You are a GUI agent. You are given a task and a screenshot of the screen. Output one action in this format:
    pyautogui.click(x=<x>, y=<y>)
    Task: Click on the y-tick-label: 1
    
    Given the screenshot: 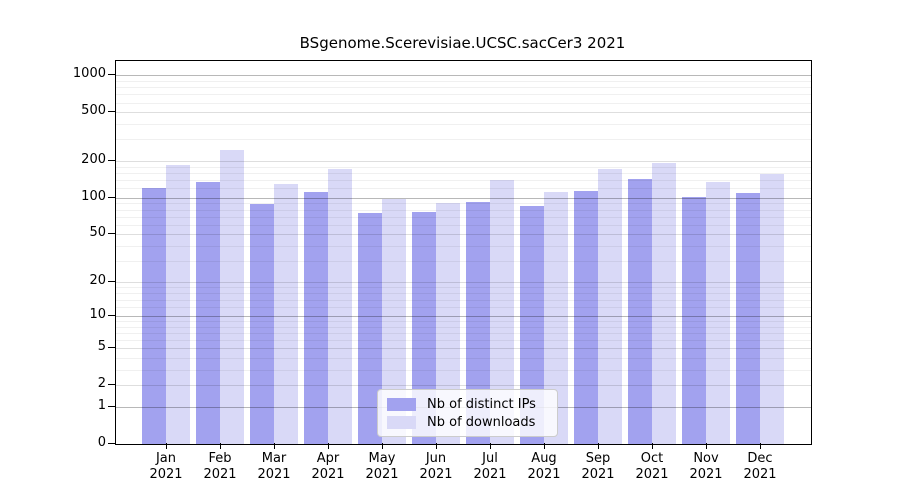 What is the action you would take?
    pyautogui.click(x=101, y=405)
    